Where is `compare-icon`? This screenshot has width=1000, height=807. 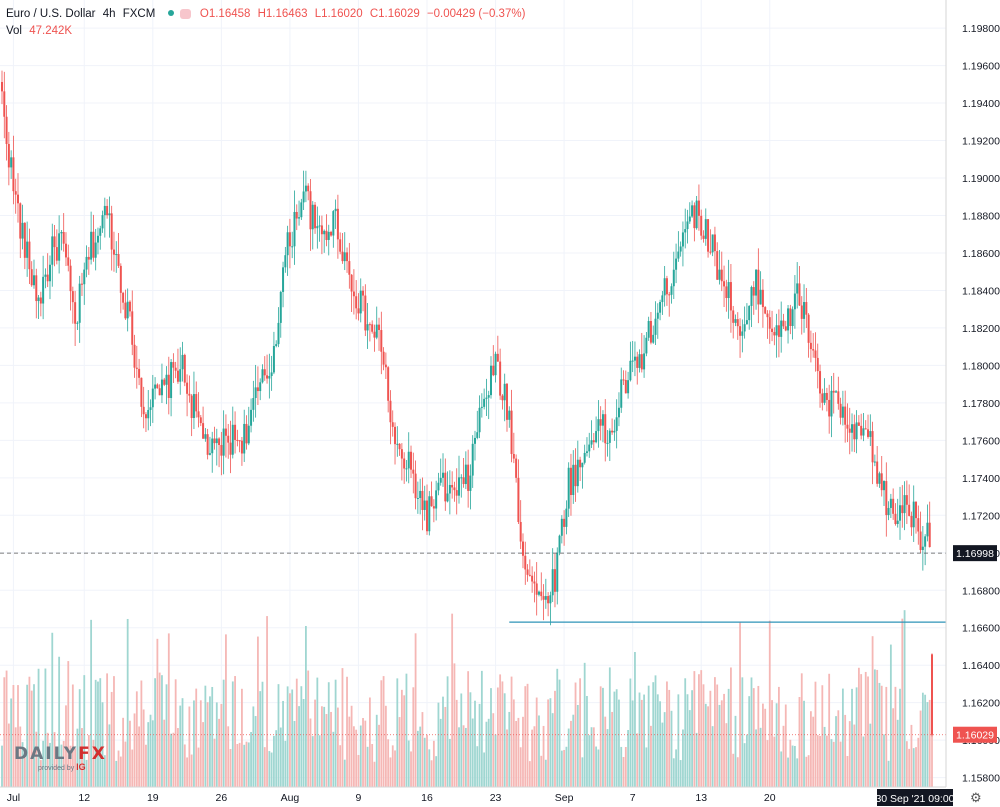 compare-icon is located at coordinates (185, 13).